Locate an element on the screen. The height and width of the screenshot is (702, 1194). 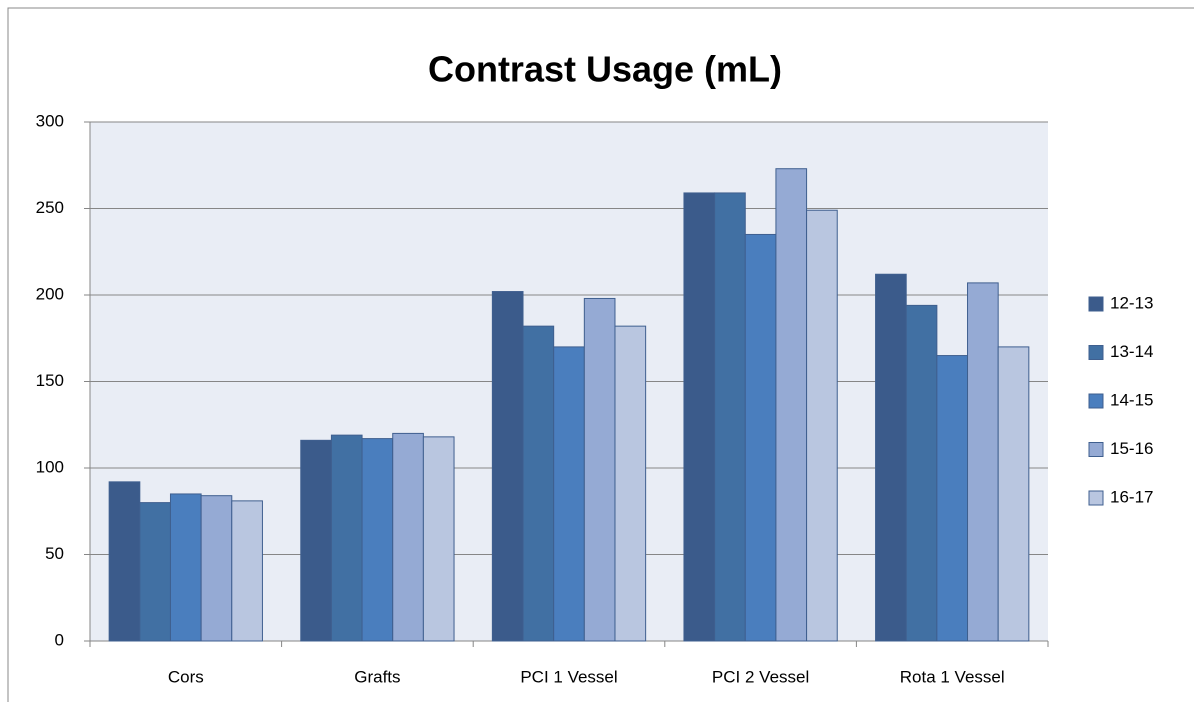
y-tick-label: 150 is located at coordinates (50, 380).